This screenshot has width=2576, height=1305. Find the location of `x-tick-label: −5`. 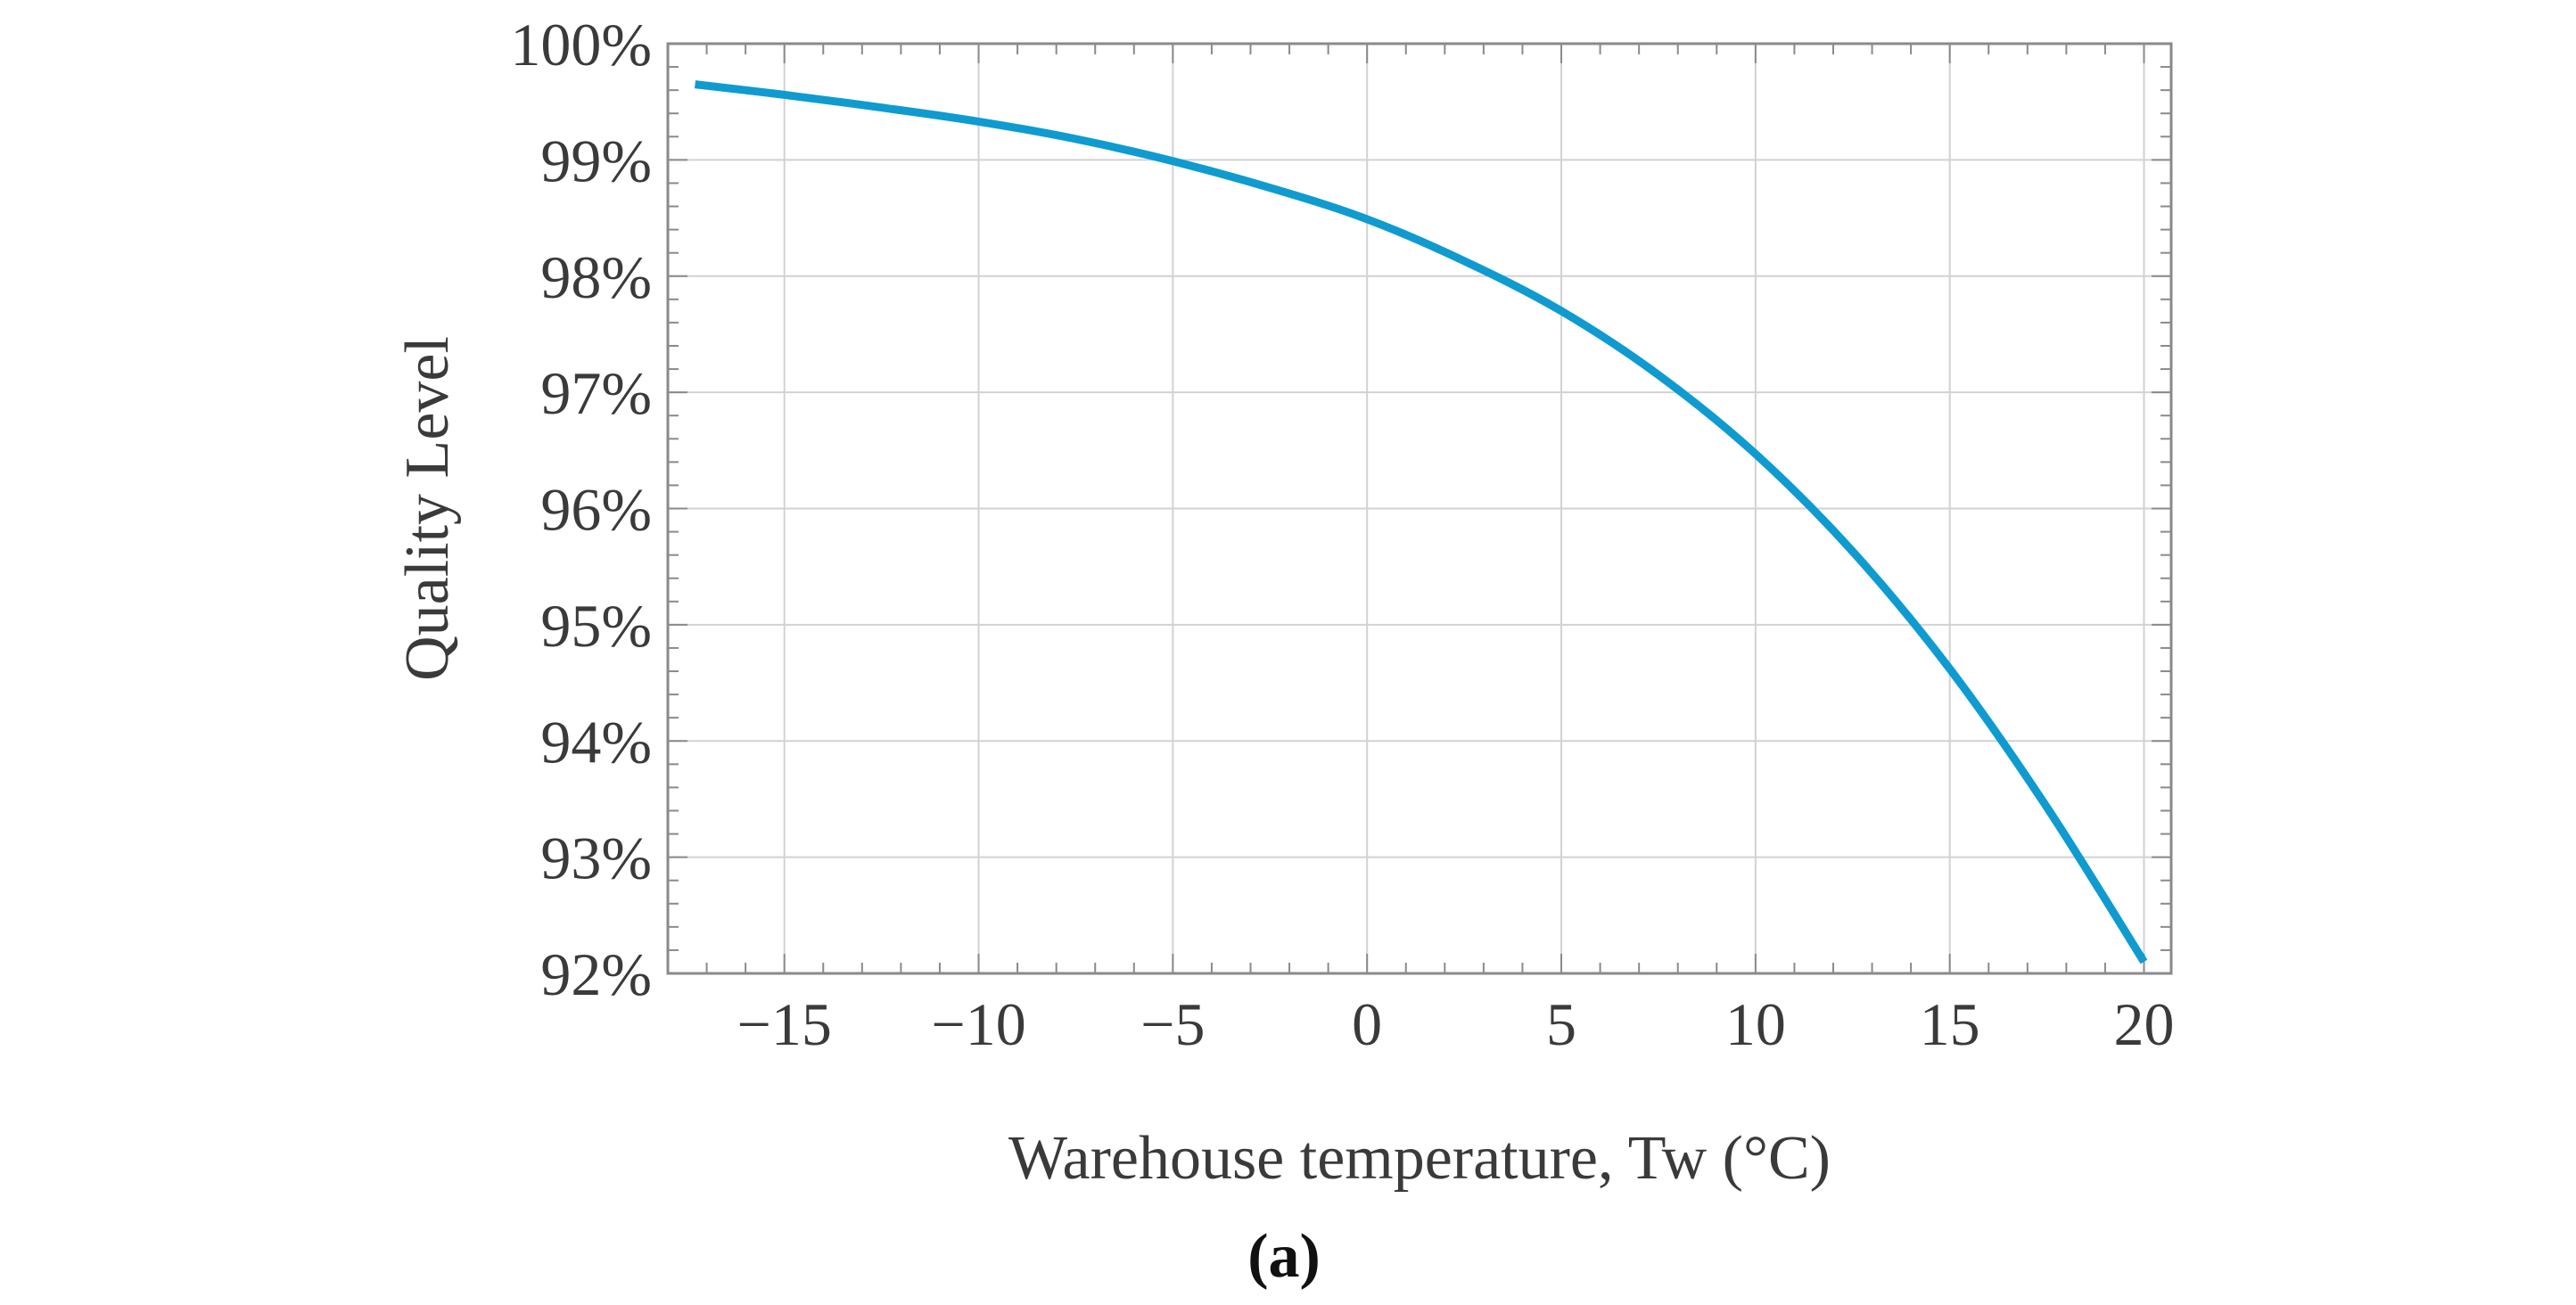

x-tick-label: −5 is located at coordinates (1172, 1024).